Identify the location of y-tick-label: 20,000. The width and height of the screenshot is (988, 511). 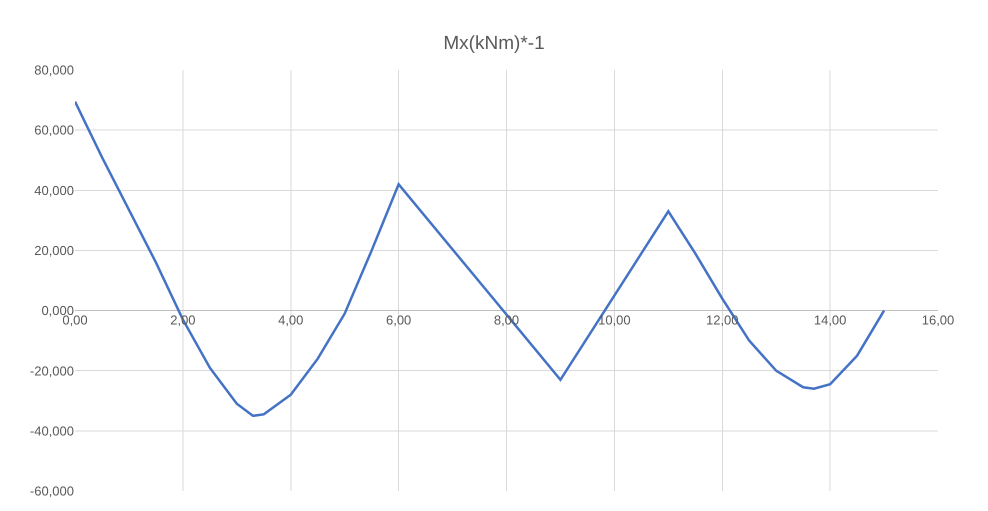
(54, 250).